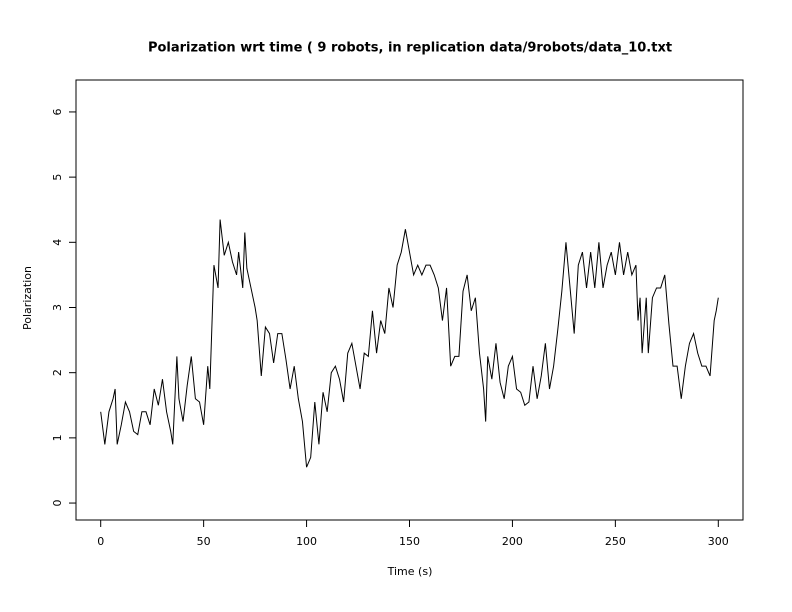 This screenshot has width=792, height=612. Describe the element at coordinates (27, 298) in the screenshot. I see `y-axis-label: Polarization` at that location.